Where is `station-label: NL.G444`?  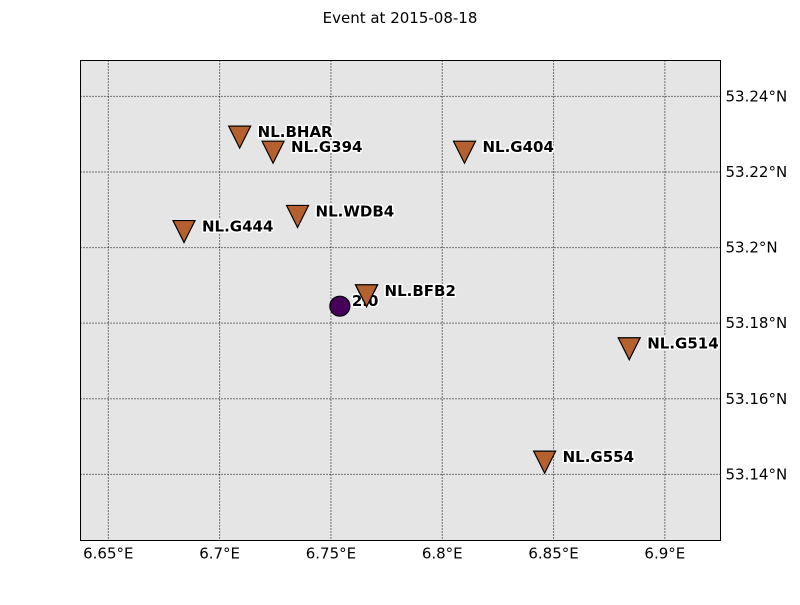
station-label: NL.G444 is located at coordinates (237, 227).